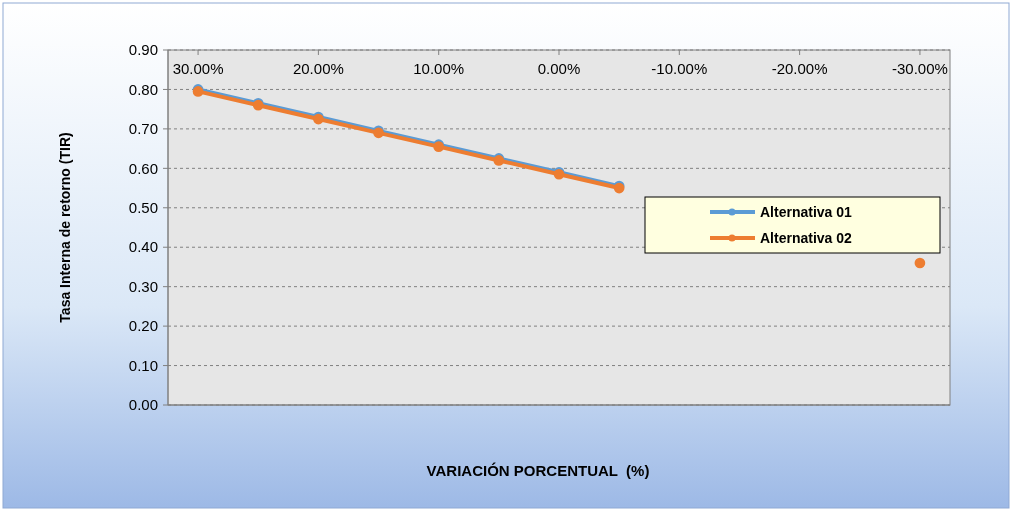 Image resolution: width=1014 pixels, height=514 pixels. What do you see at coordinates (143, 247) in the screenshot?
I see `y-tick-label: 0.40` at bounding box center [143, 247].